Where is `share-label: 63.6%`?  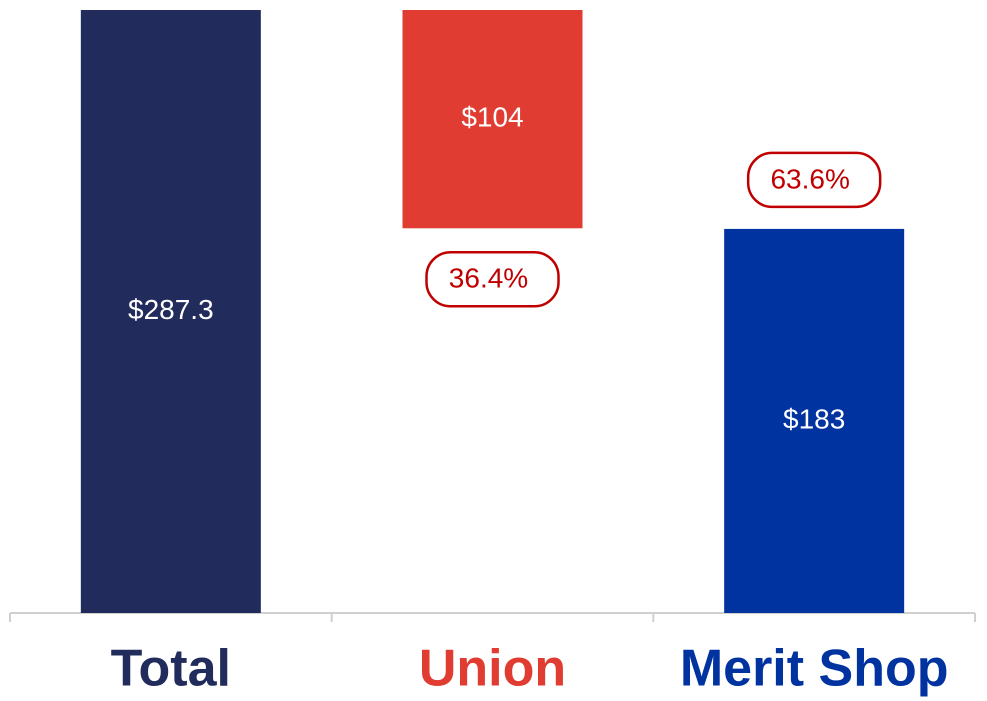
share-label: 63.6% is located at coordinates (809, 178).